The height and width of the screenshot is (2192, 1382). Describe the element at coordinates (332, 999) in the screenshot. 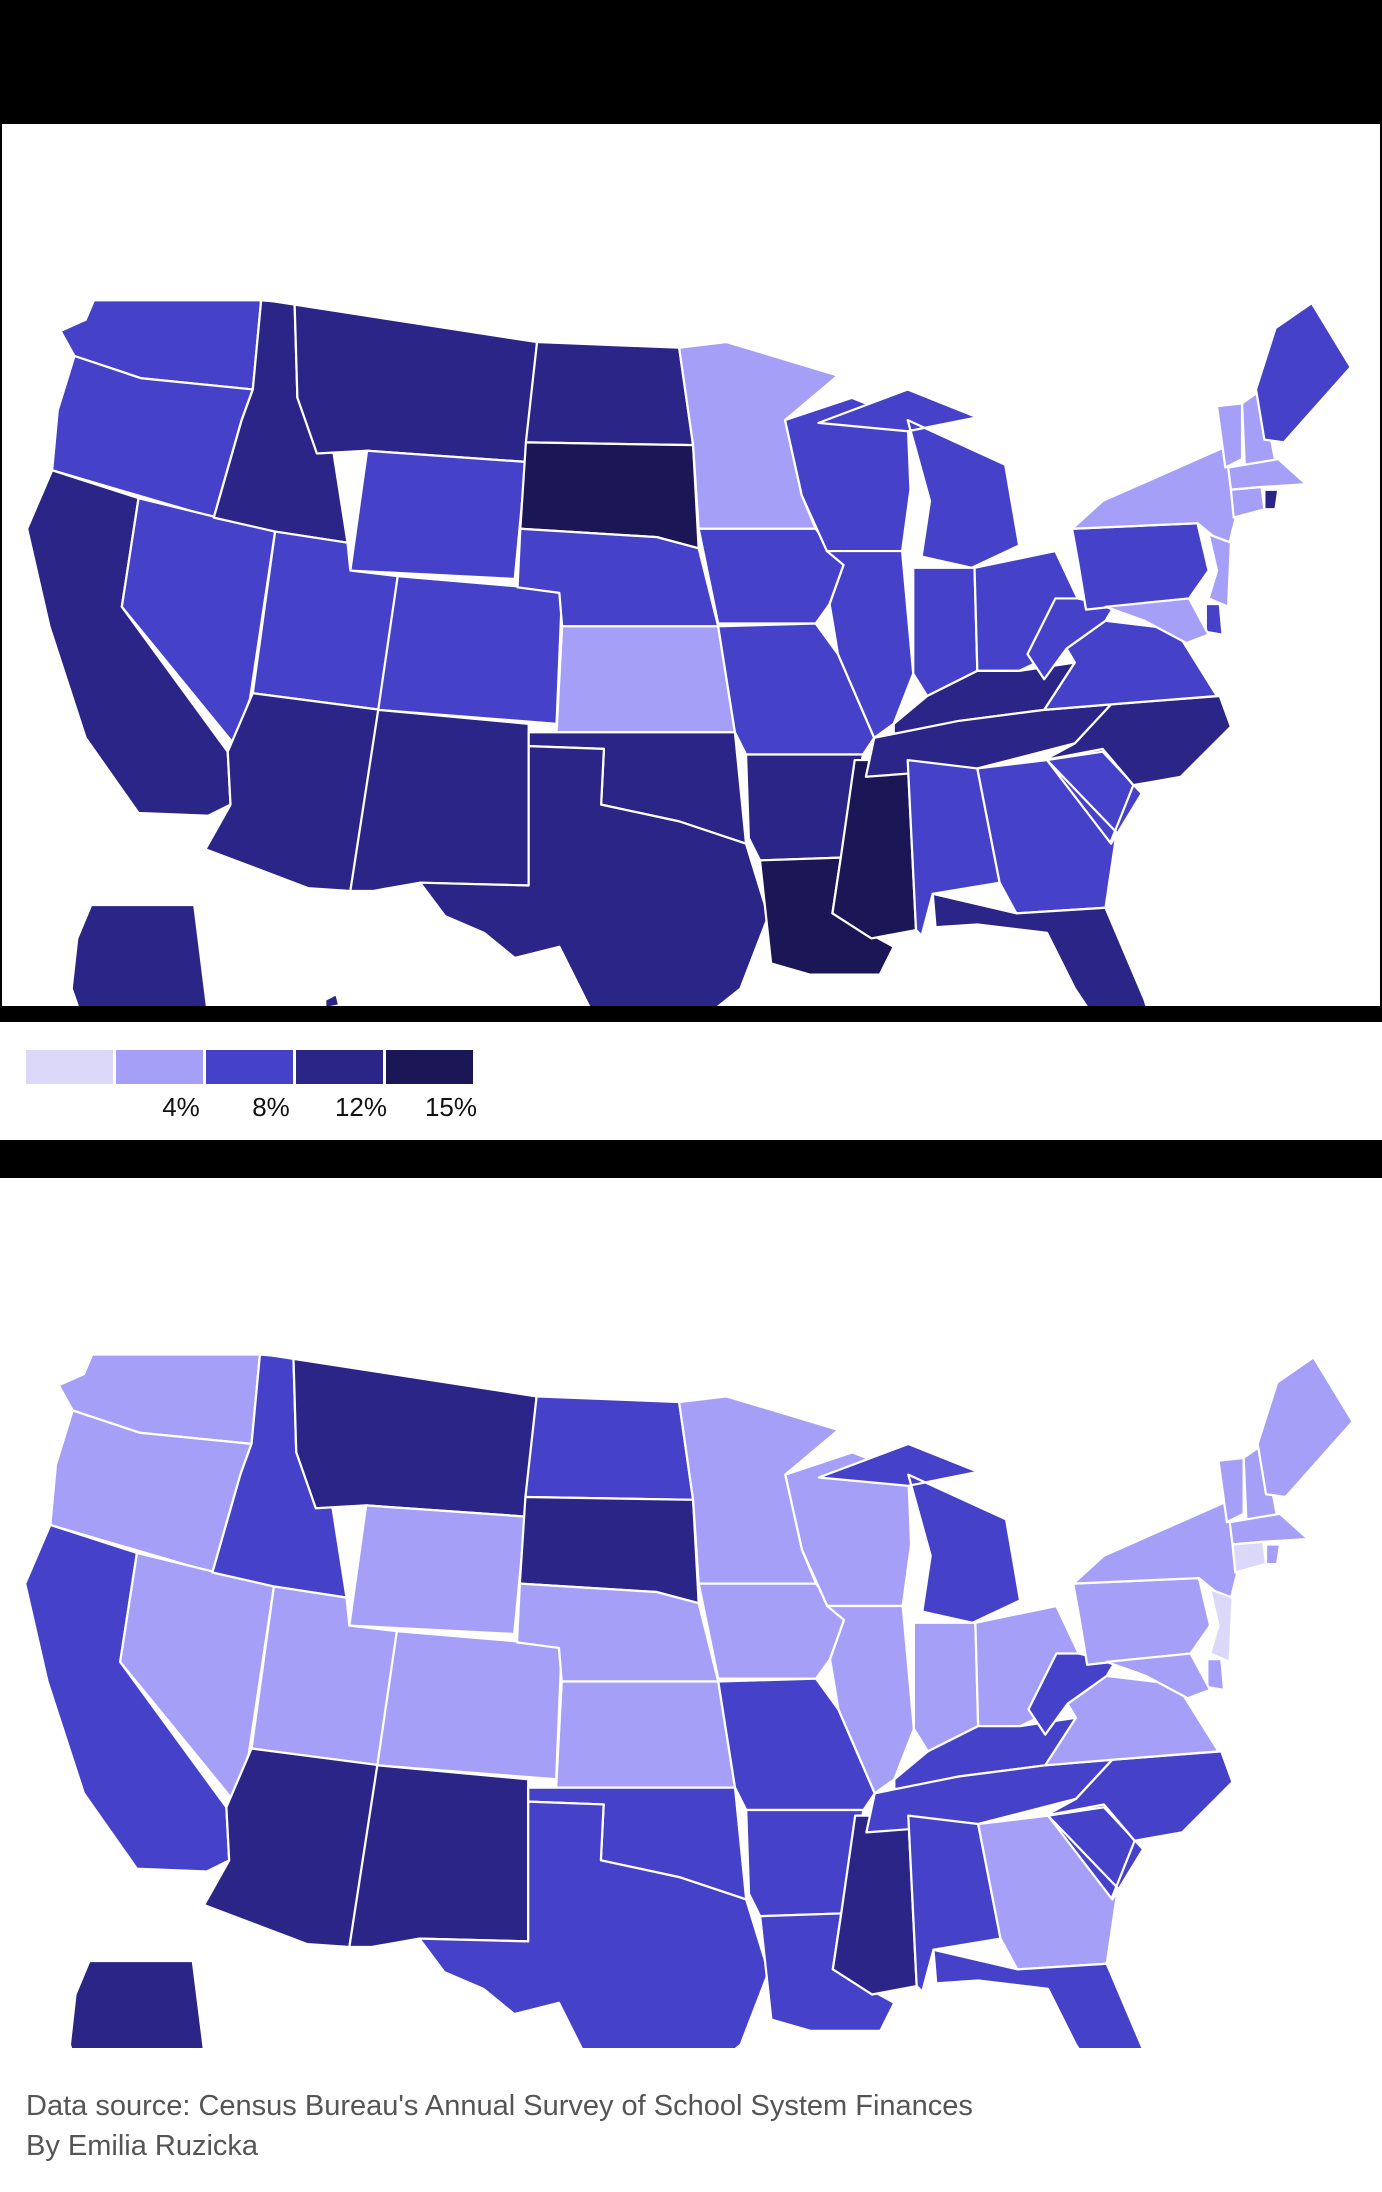

I see `state-hi` at that location.